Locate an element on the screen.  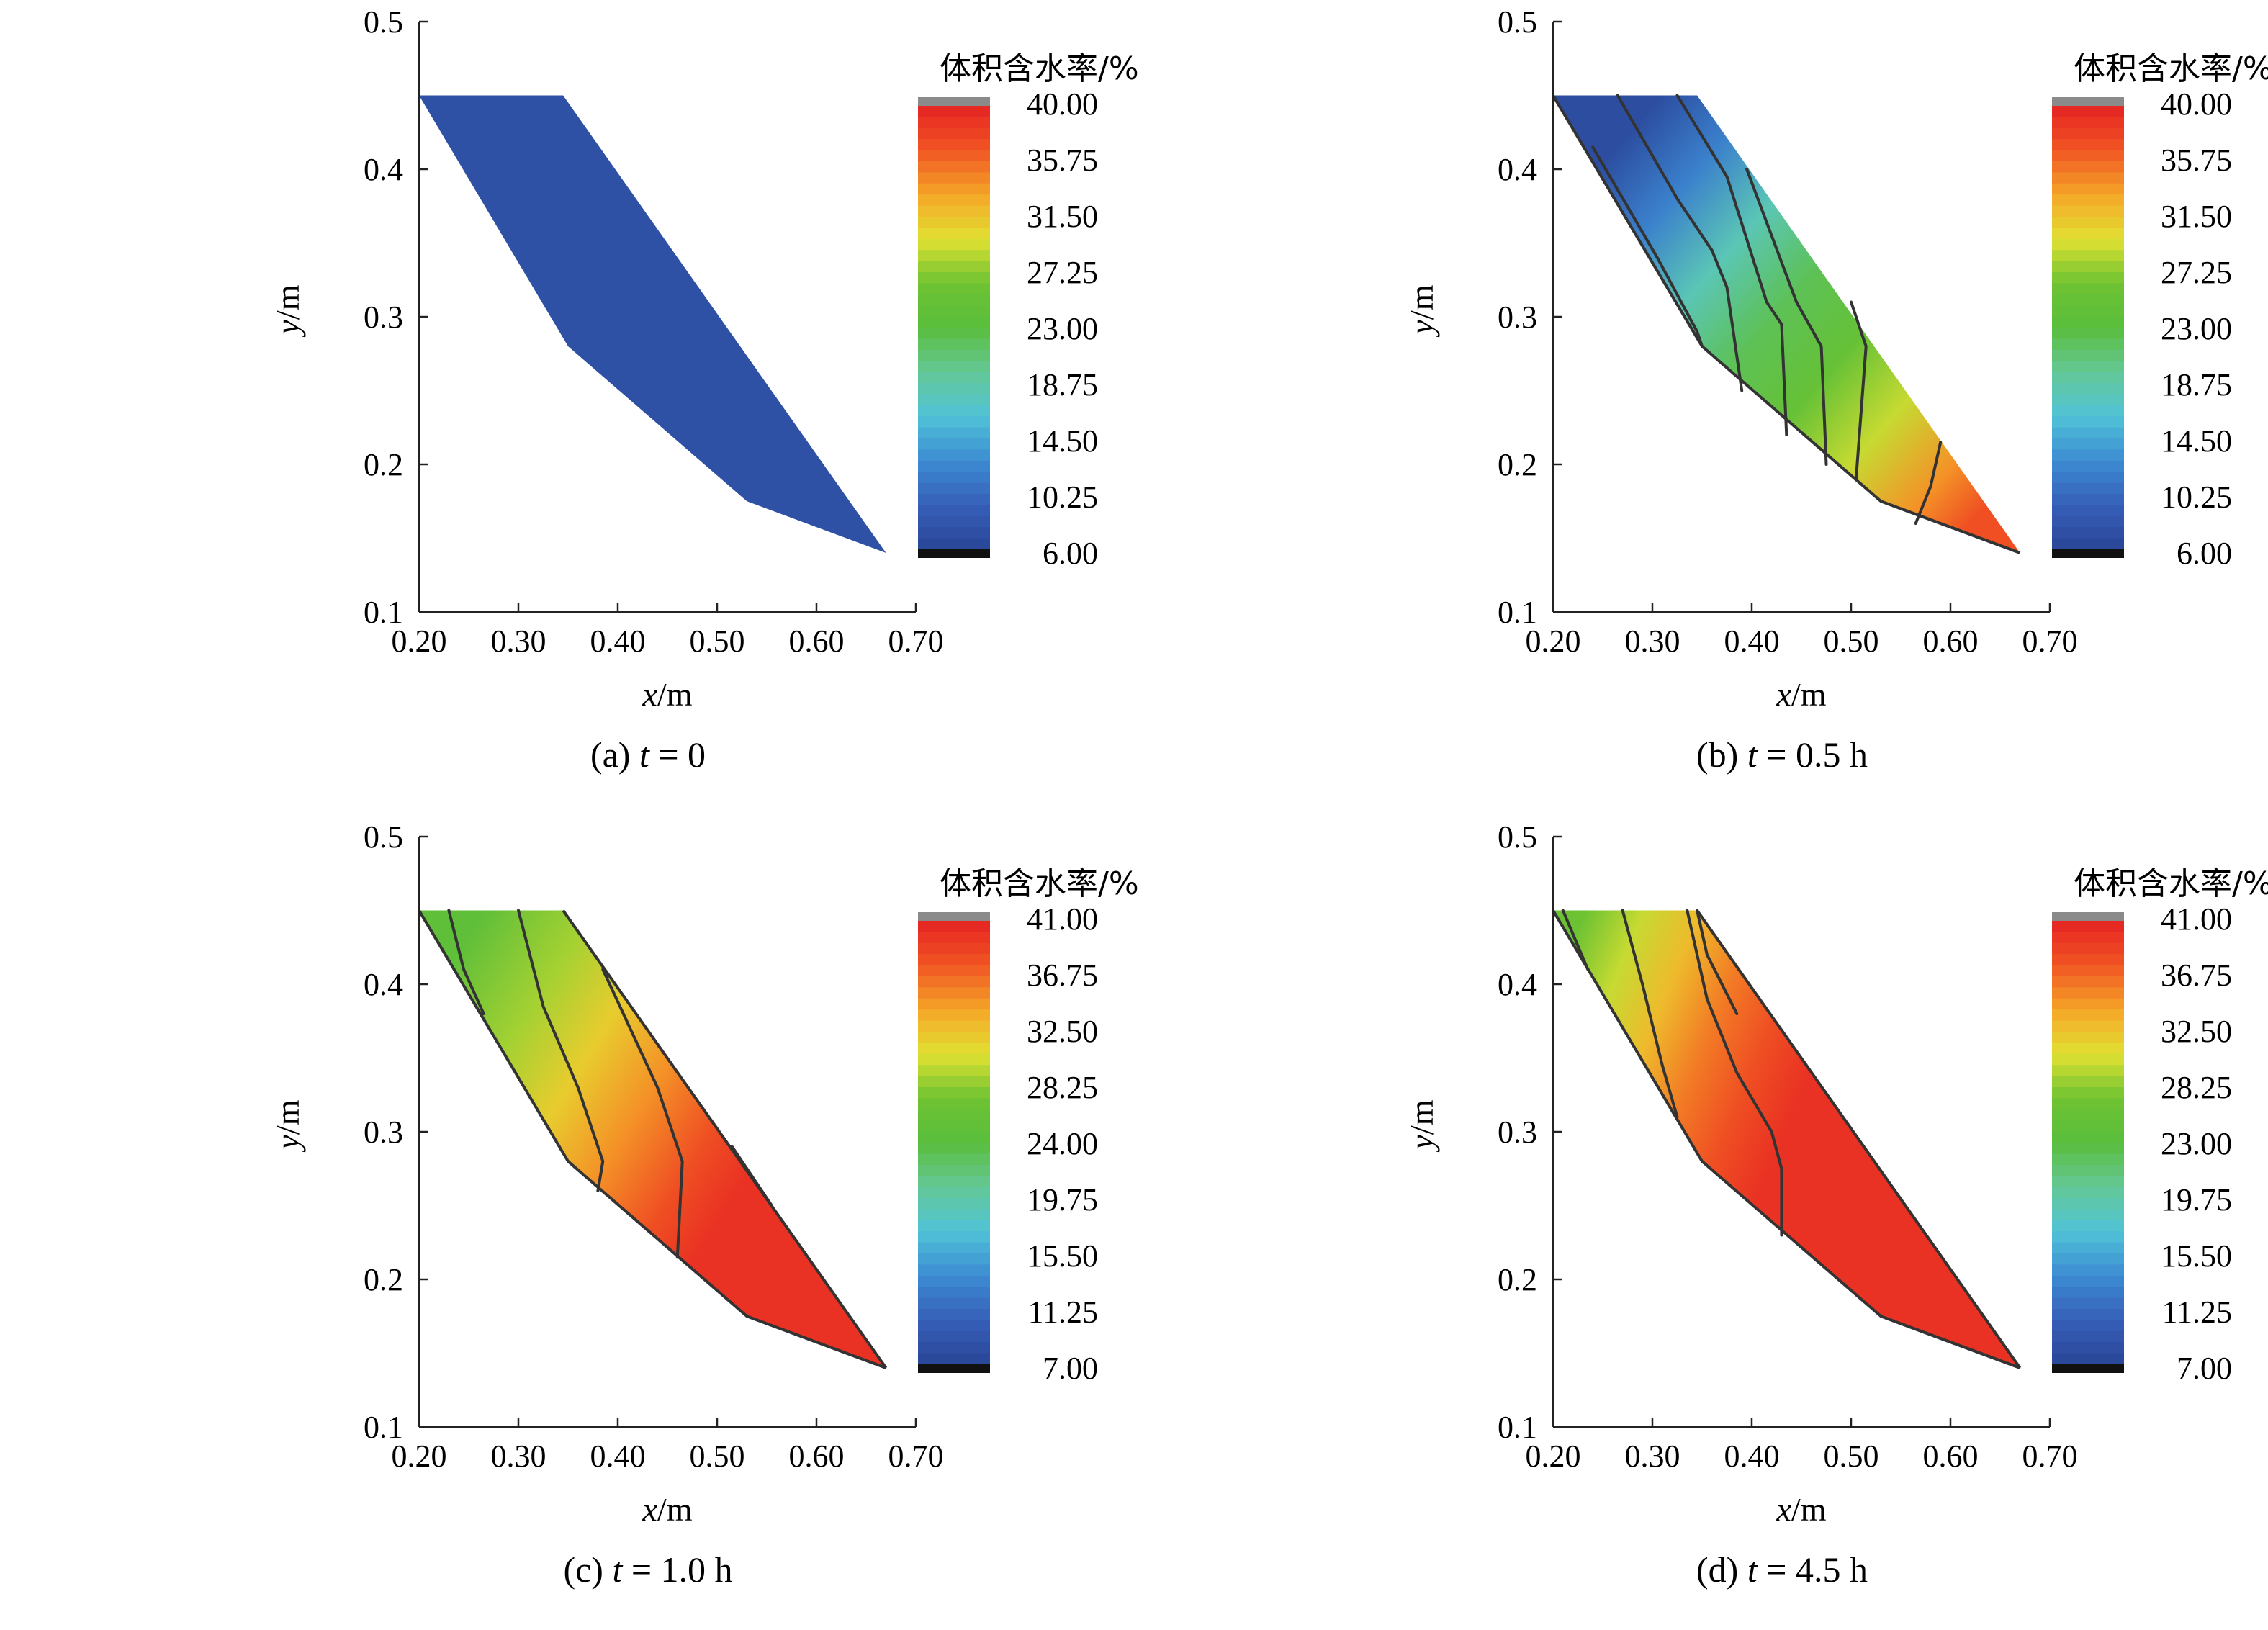
caption-time-value: = 0.5 h is located at coordinates (1813, 755).